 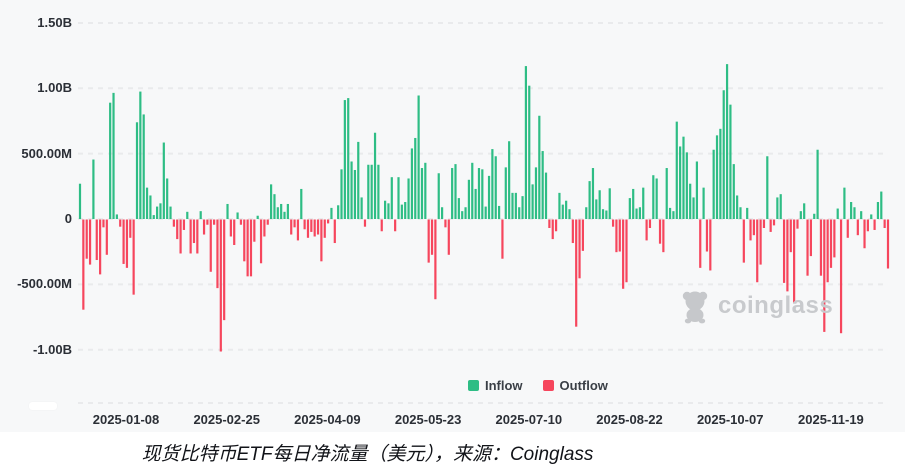 What do you see at coordinates (495, 385) in the screenshot?
I see `legend-item-inflow: Inflow` at bounding box center [495, 385].